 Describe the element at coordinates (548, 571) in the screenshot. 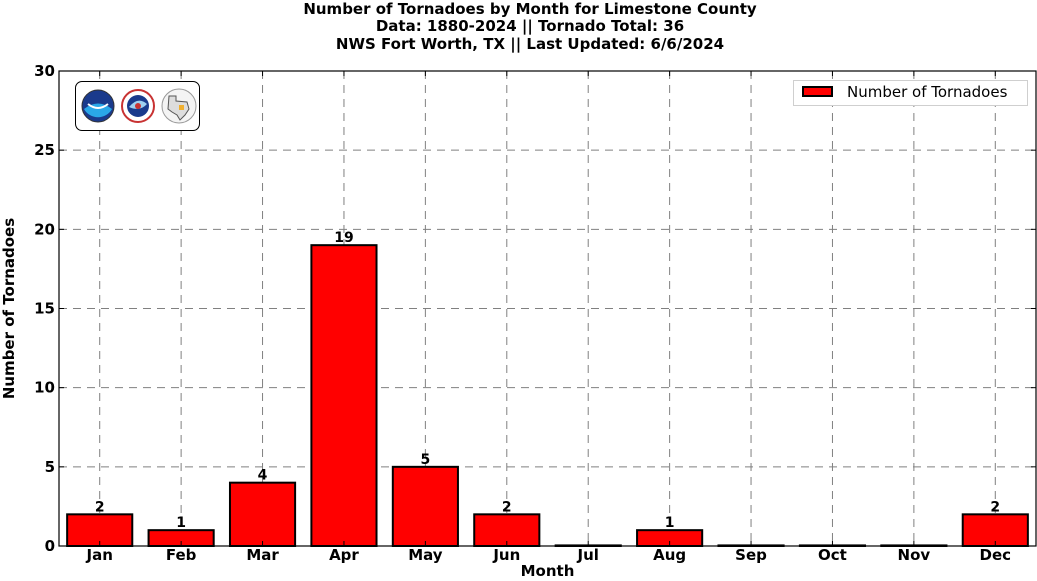

I see `x-axis-label: Month` at that location.